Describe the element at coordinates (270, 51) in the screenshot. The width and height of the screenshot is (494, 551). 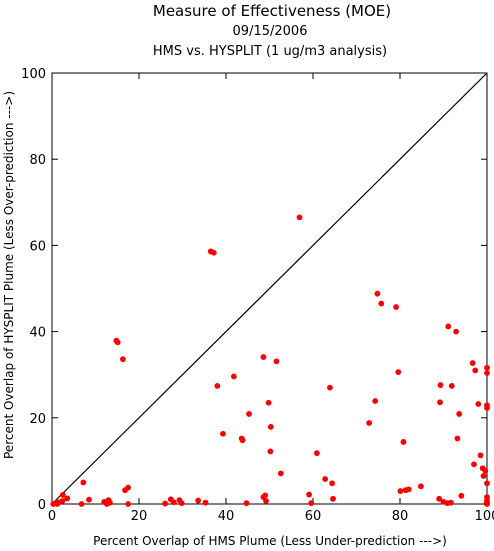
I see `chart-subtitle: HMS vs. HYSPLIT (1 ug/m3 analysis)` at that location.